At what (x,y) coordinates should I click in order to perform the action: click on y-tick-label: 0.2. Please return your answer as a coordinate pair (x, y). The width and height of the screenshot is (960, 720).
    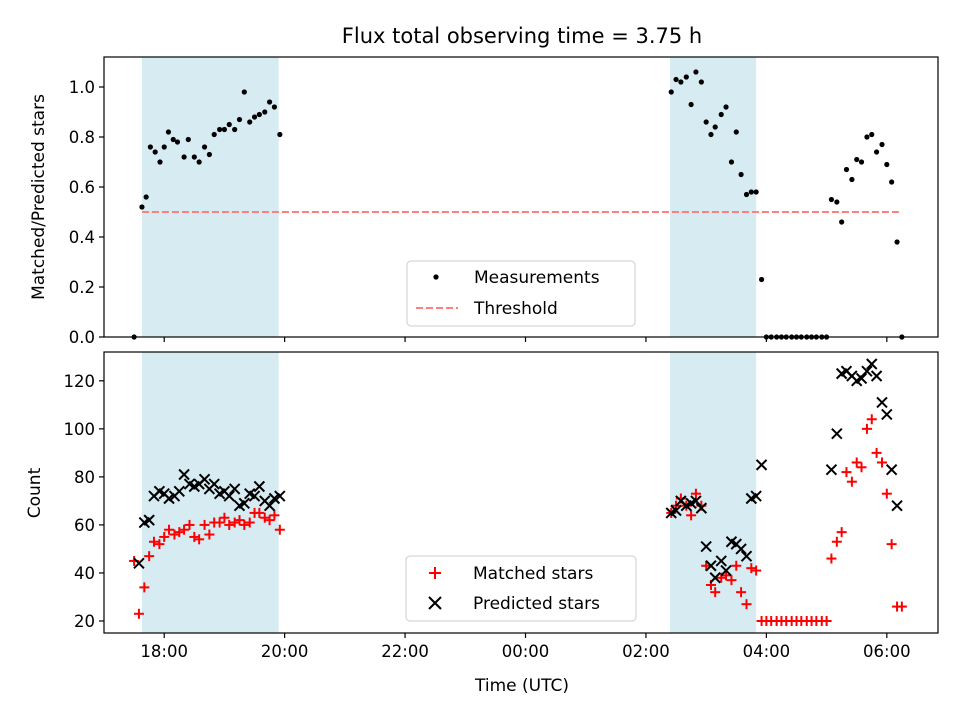
    Looking at the image, I should click on (82, 287).